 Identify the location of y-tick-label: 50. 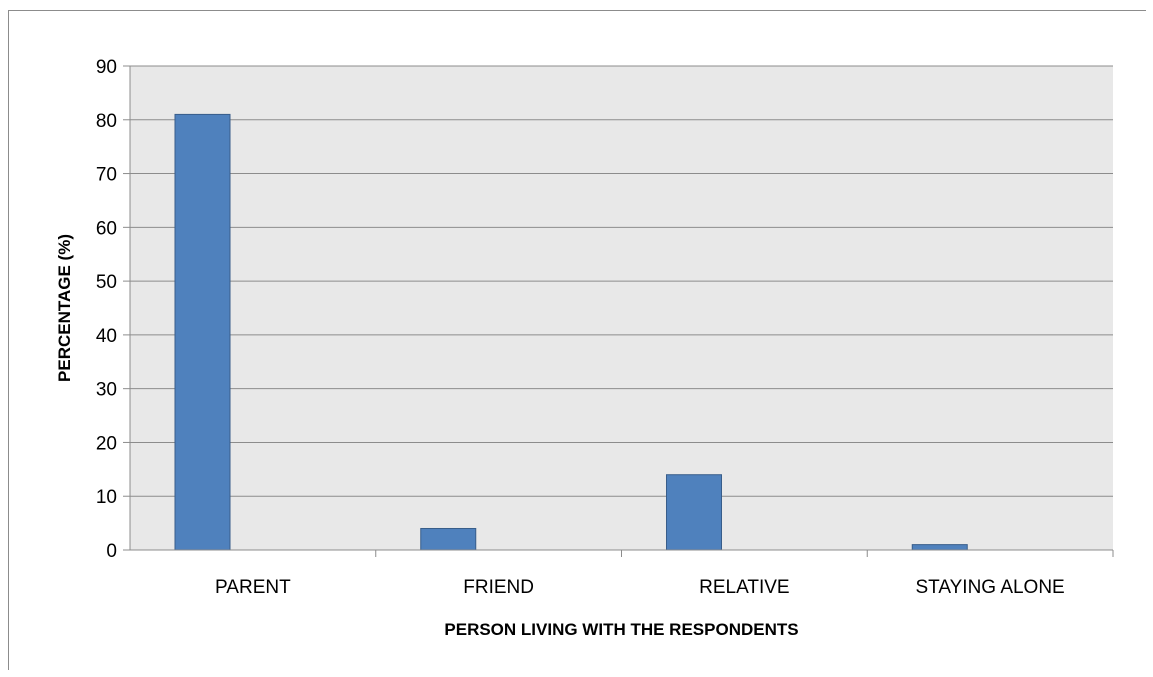
(106, 282).